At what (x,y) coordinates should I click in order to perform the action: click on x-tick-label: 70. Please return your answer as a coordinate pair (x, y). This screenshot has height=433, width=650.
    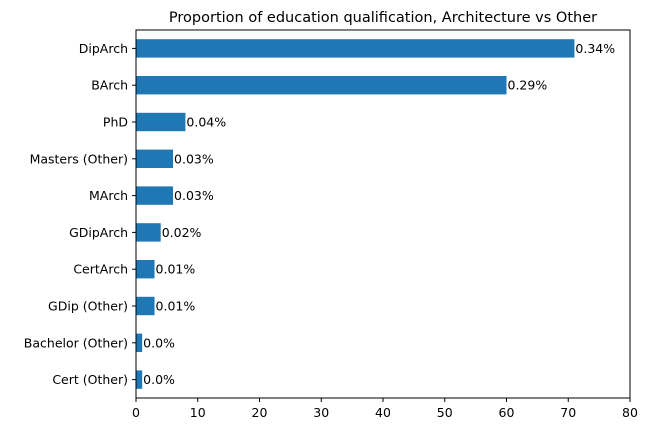
    Looking at the image, I should click on (568, 412).